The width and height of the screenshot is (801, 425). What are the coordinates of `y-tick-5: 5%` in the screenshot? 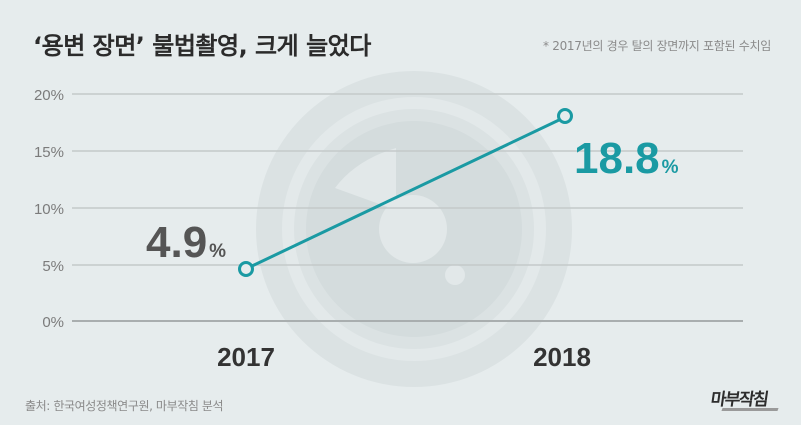 It's located at (53, 266).